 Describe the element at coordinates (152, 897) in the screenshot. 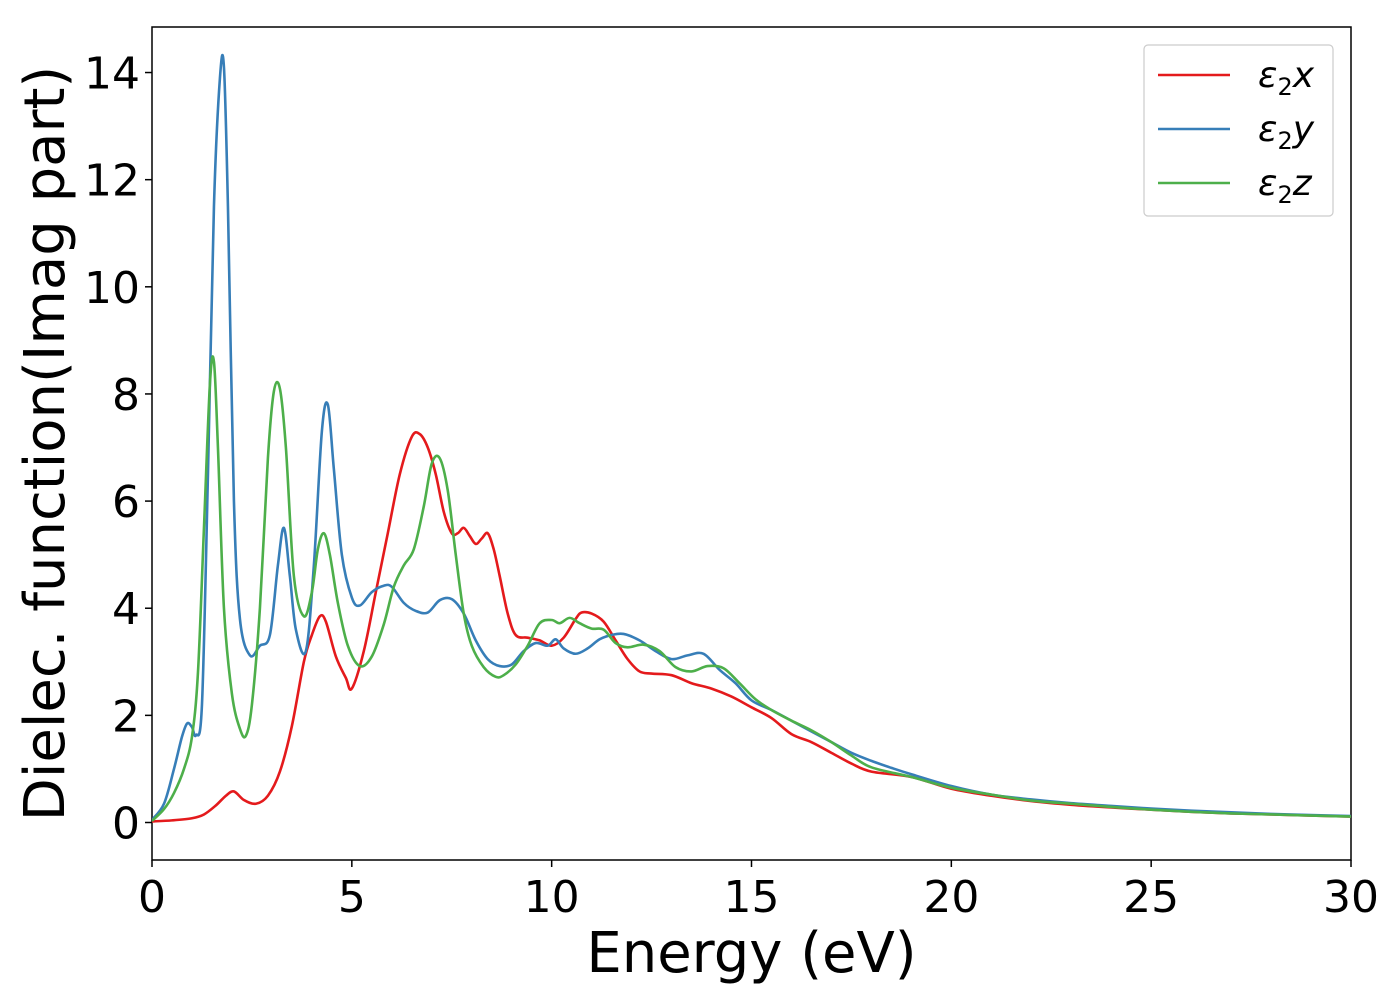

I see `x-tick-label: 0` at that location.